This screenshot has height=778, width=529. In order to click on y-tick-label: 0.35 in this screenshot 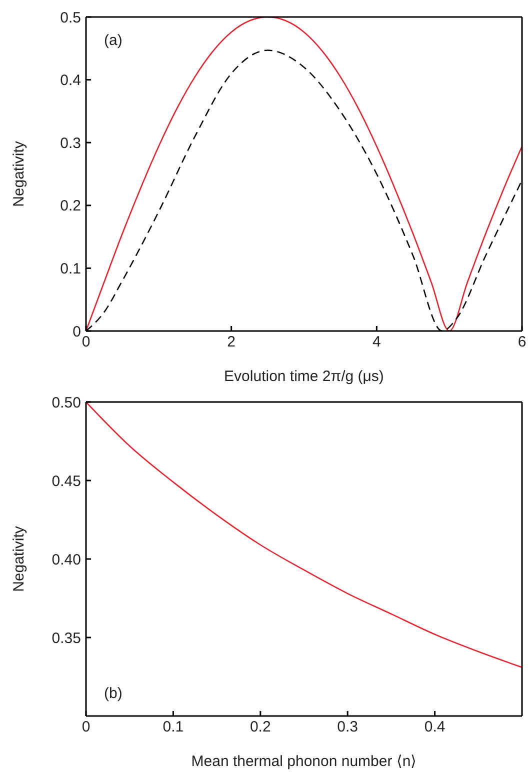, I will do `click(66, 638)`.